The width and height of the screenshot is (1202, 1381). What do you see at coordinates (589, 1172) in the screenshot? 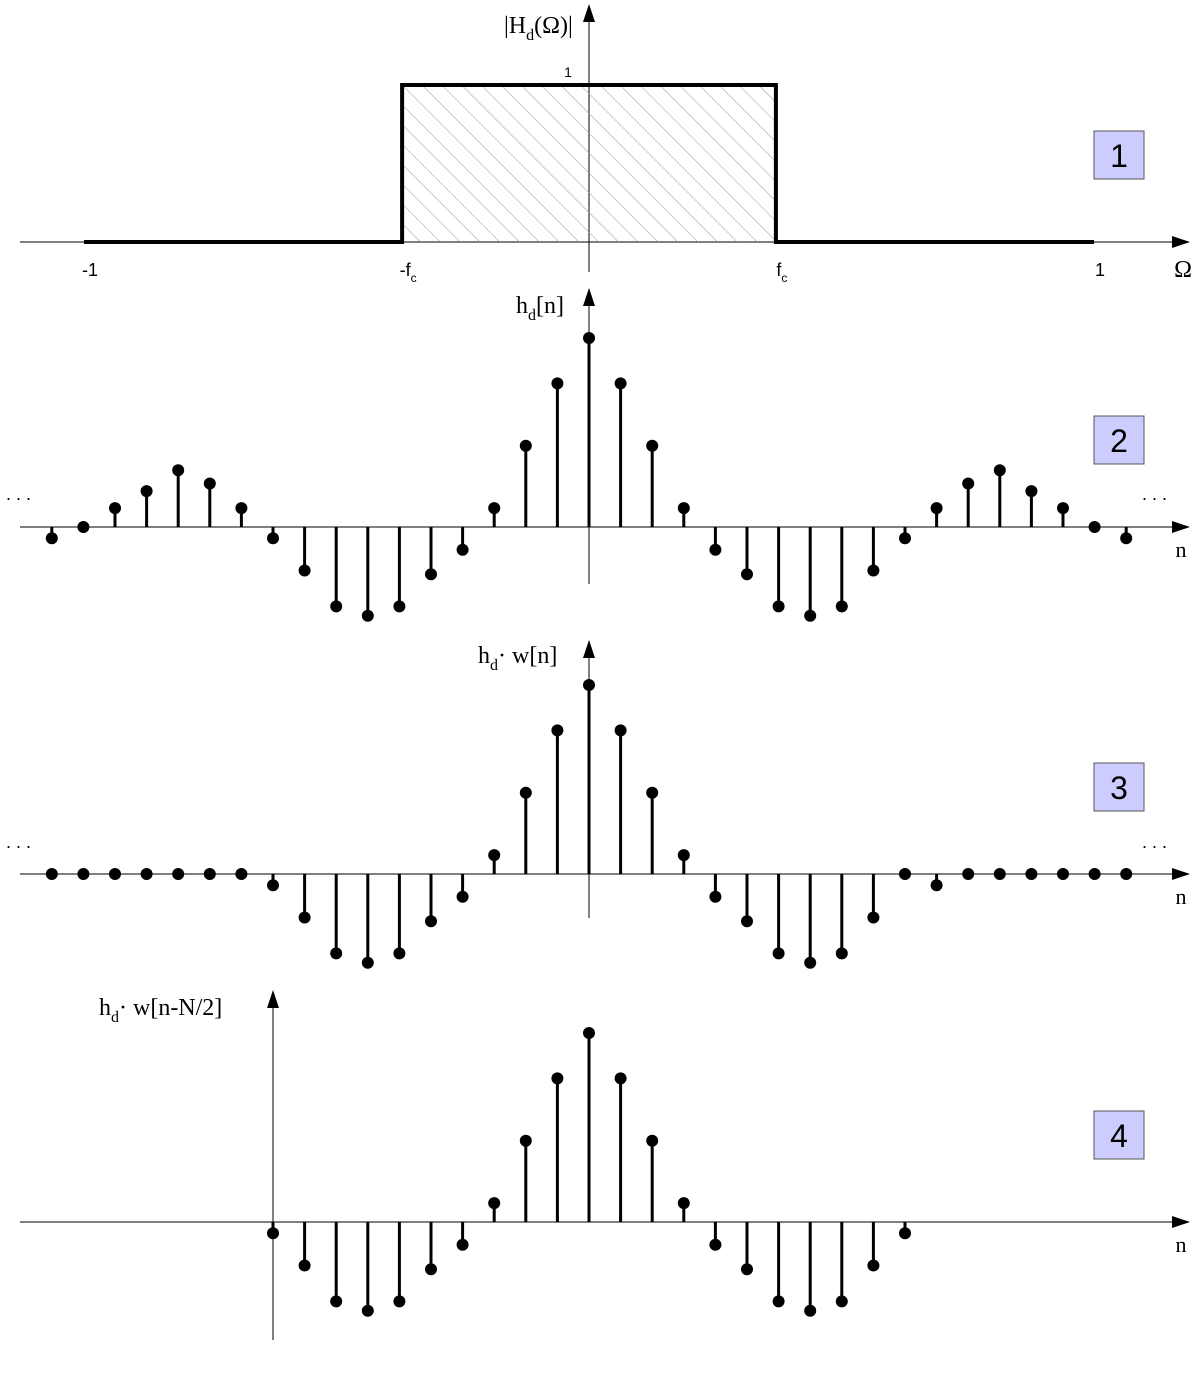
I see `panel-4-stems` at bounding box center [589, 1172].